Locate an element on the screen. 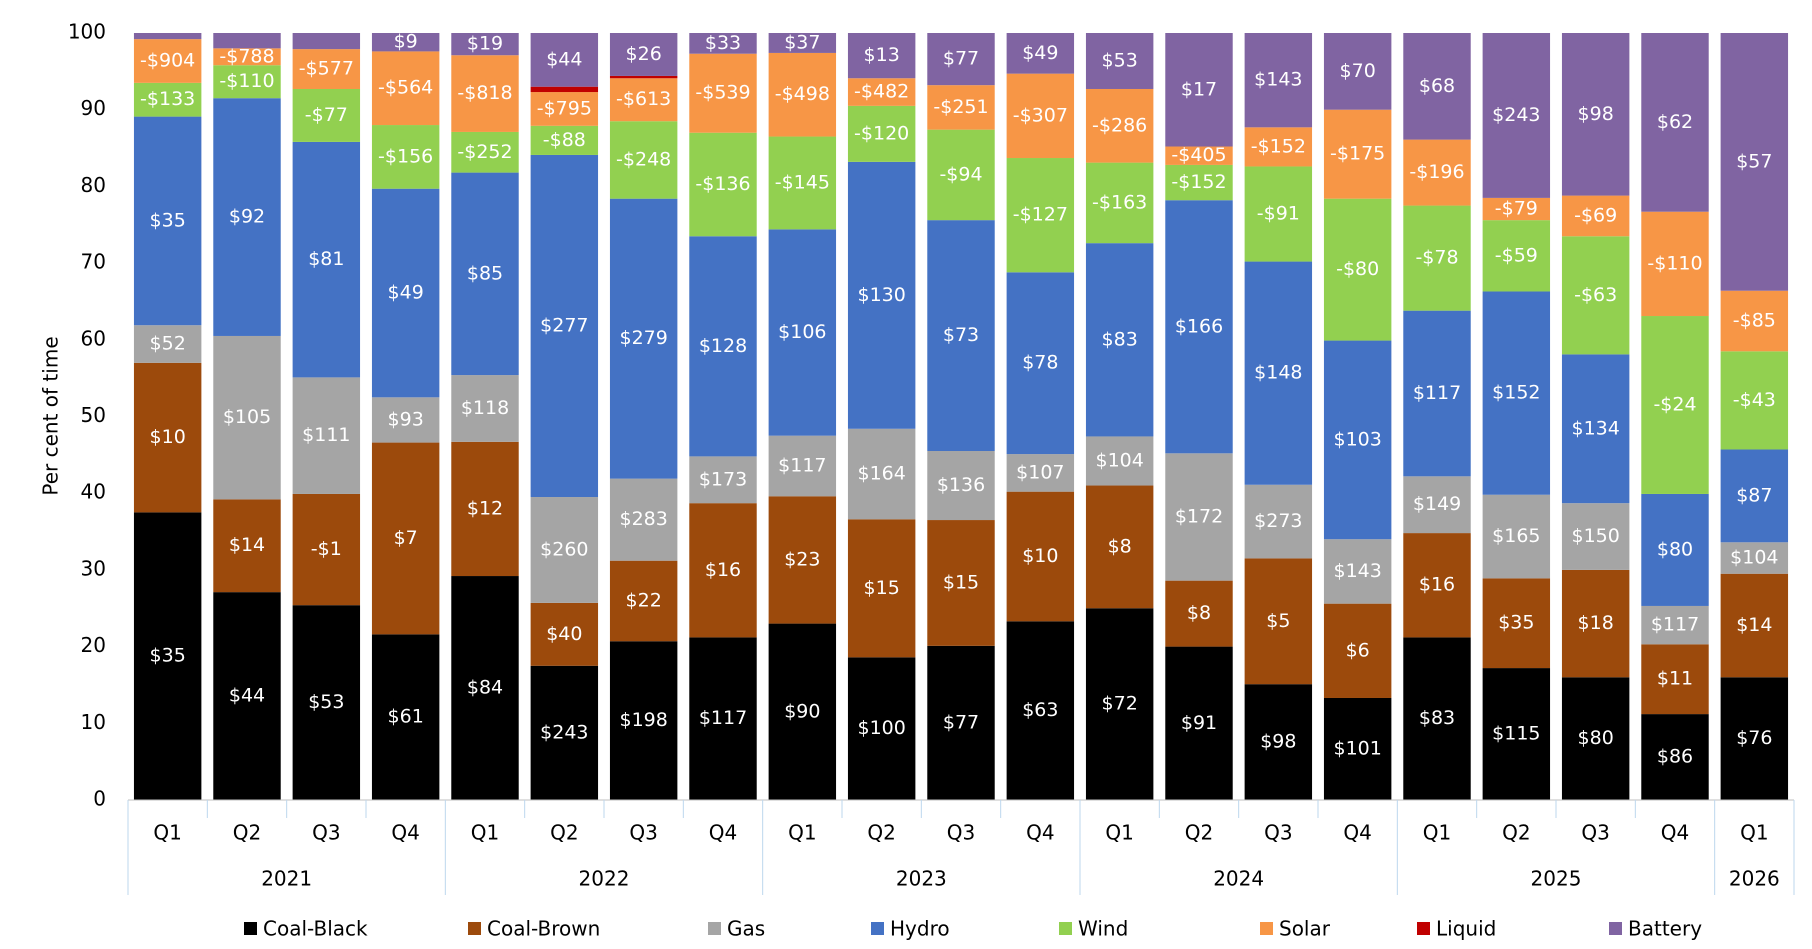 The height and width of the screenshot is (949, 1812). legend-label: Gas is located at coordinates (746, 929).